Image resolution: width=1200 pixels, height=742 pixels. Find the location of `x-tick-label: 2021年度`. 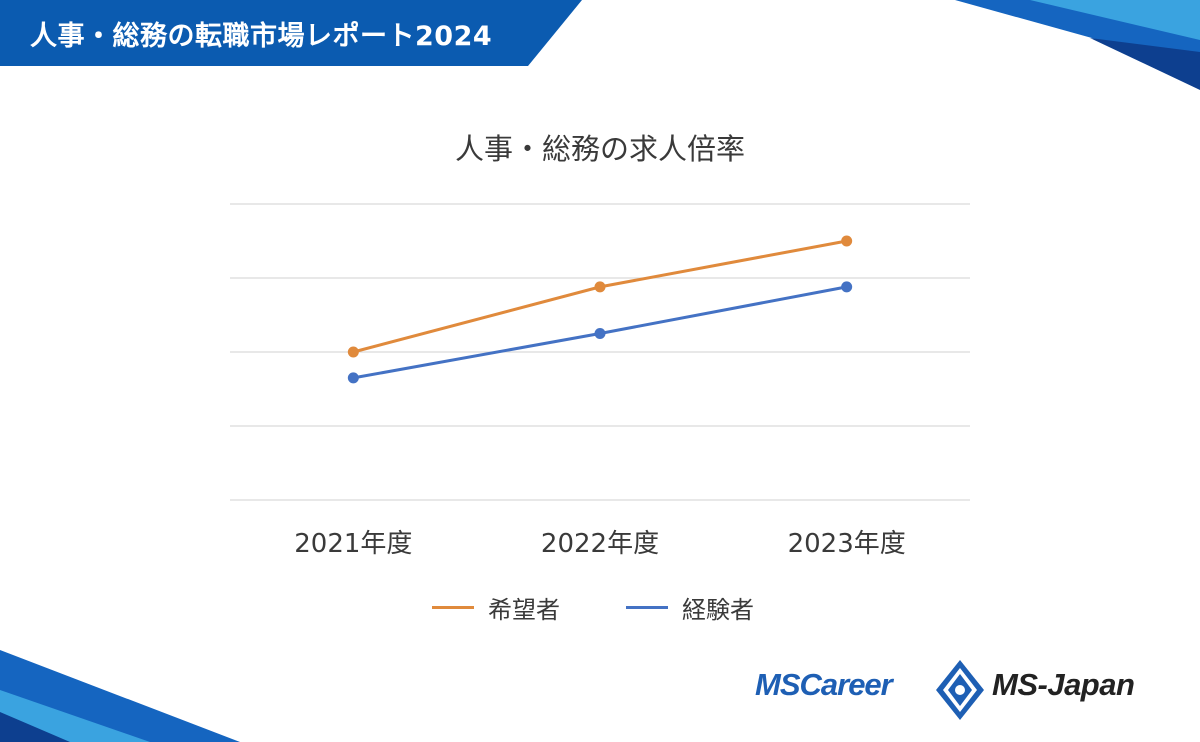

x-tick-label: 2021年度 is located at coordinates (353, 544).